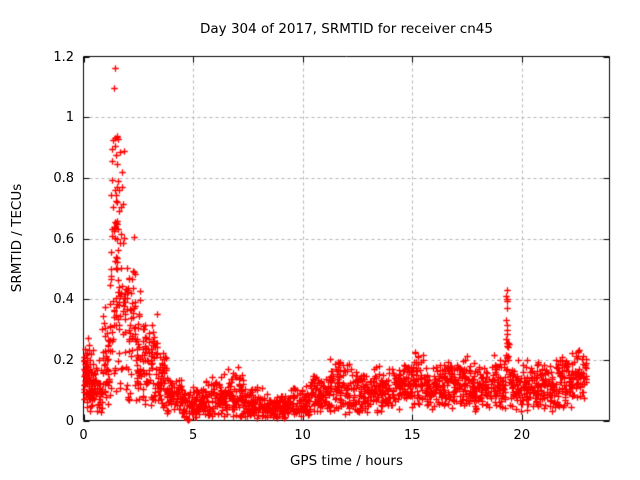 The width and height of the screenshot is (640, 480). I want to click on y-tick-label: 1.2, so click(63, 57).